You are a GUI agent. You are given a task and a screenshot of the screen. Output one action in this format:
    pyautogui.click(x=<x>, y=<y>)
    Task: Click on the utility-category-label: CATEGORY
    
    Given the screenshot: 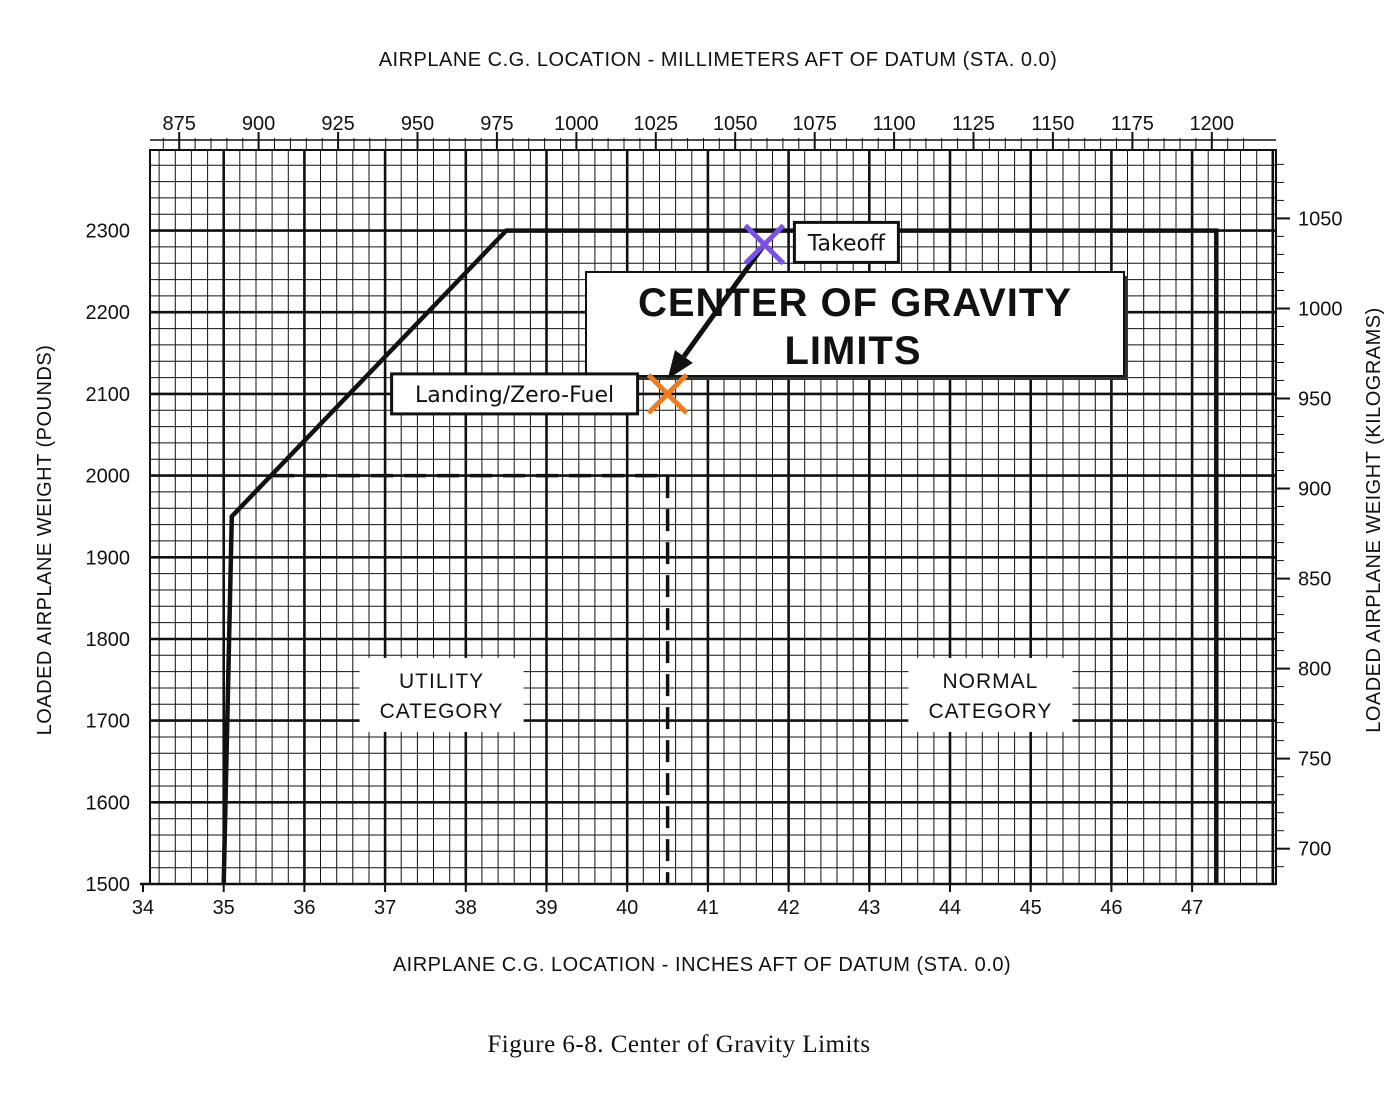 What is the action you would take?
    pyautogui.click(x=442, y=711)
    